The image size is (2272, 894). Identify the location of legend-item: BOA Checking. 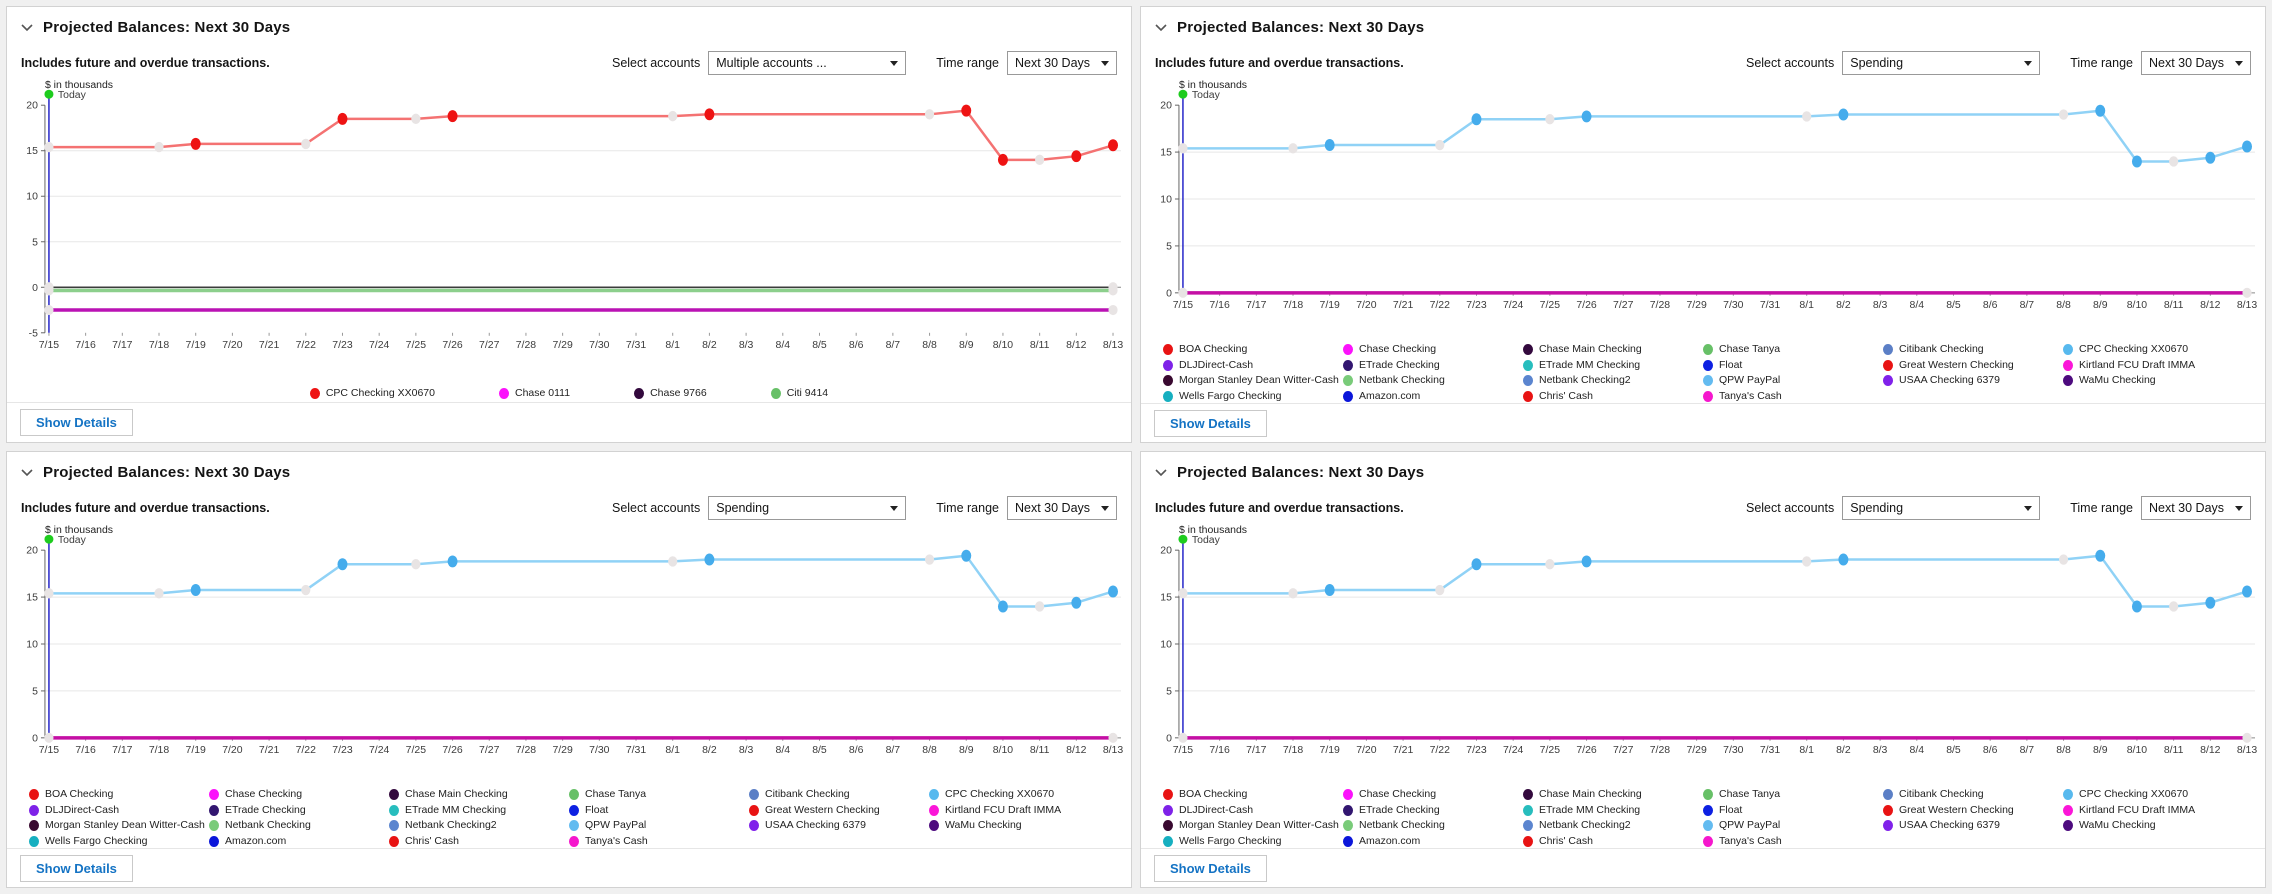
(1253, 349).